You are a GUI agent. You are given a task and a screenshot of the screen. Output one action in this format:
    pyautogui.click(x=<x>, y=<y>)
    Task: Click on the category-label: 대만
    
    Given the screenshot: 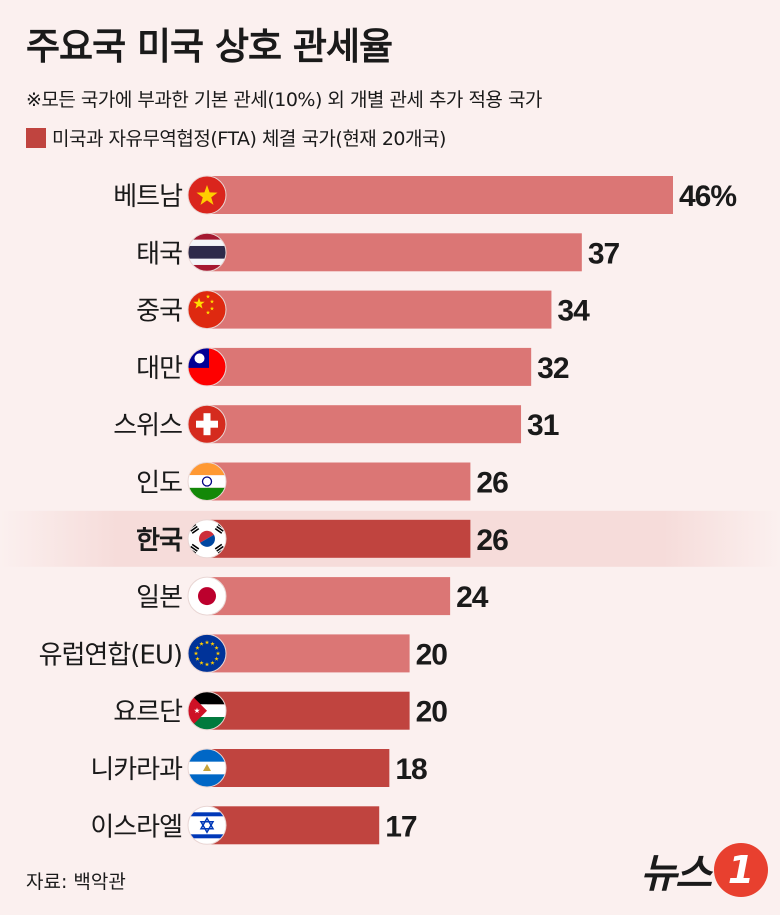 What is the action you would take?
    pyautogui.click(x=159, y=369)
    